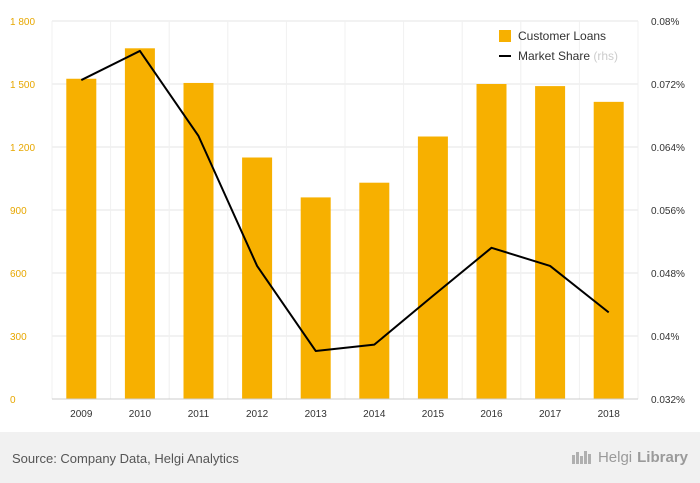 This screenshot has width=700, height=483. Describe the element at coordinates (668, 85) in the screenshot. I see `y-right-tick-label: 0.072%` at that location.